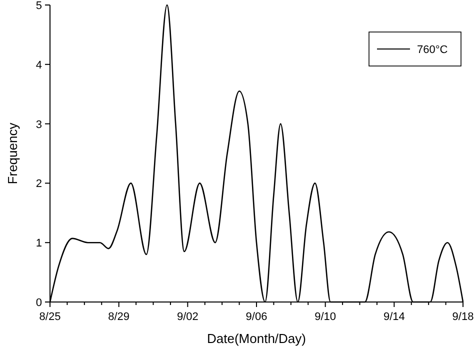 This screenshot has height=351, width=474. Describe the element at coordinates (50, 317) in the screenshot. I see `x-tick-label: 8/25` at that location.